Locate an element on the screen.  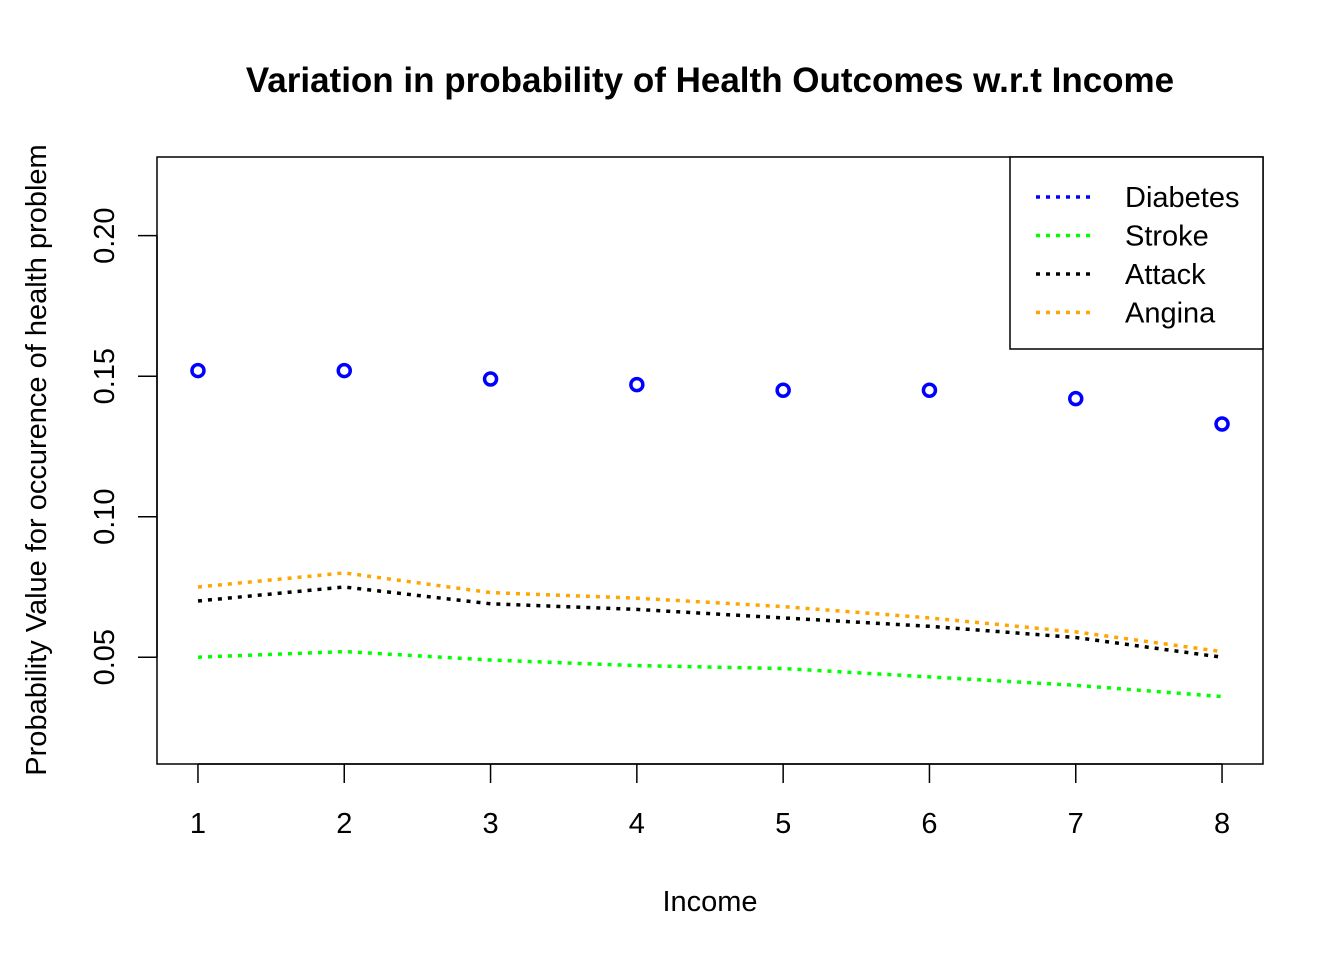
y-axis: 0.05 0.10 0.15 0.20 is located at coordinates (123, 446).